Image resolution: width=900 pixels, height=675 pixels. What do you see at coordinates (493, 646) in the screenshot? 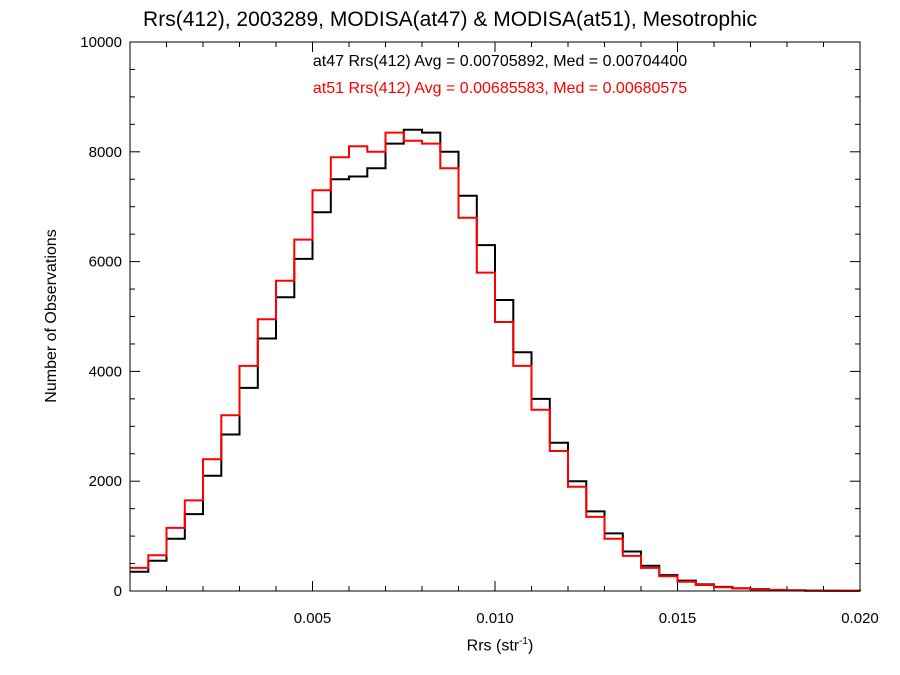
I see `x-axis-label-text: Rrs (str` at bounding box center [493, 646].